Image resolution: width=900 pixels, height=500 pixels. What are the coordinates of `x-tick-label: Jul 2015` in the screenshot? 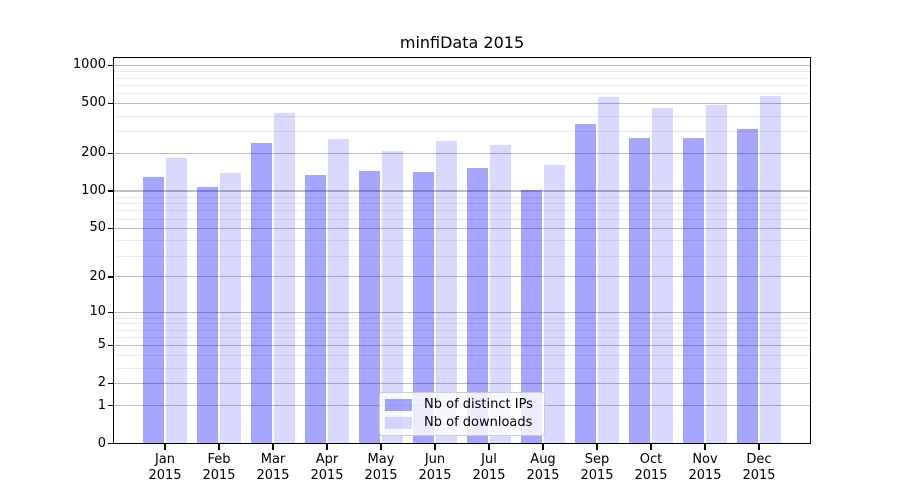 It's located at (489, 467).